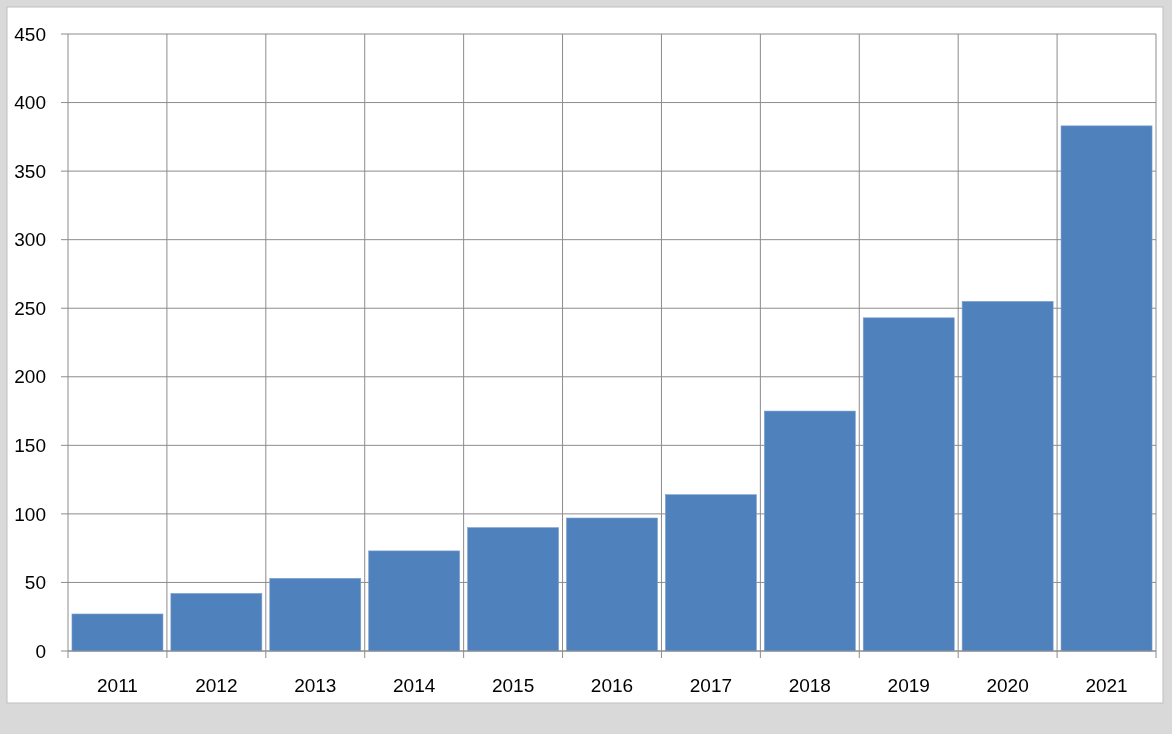 This screenshot has height=734, width=1172. I want to click on x-tick-label: 2021, so click(1106, 685).